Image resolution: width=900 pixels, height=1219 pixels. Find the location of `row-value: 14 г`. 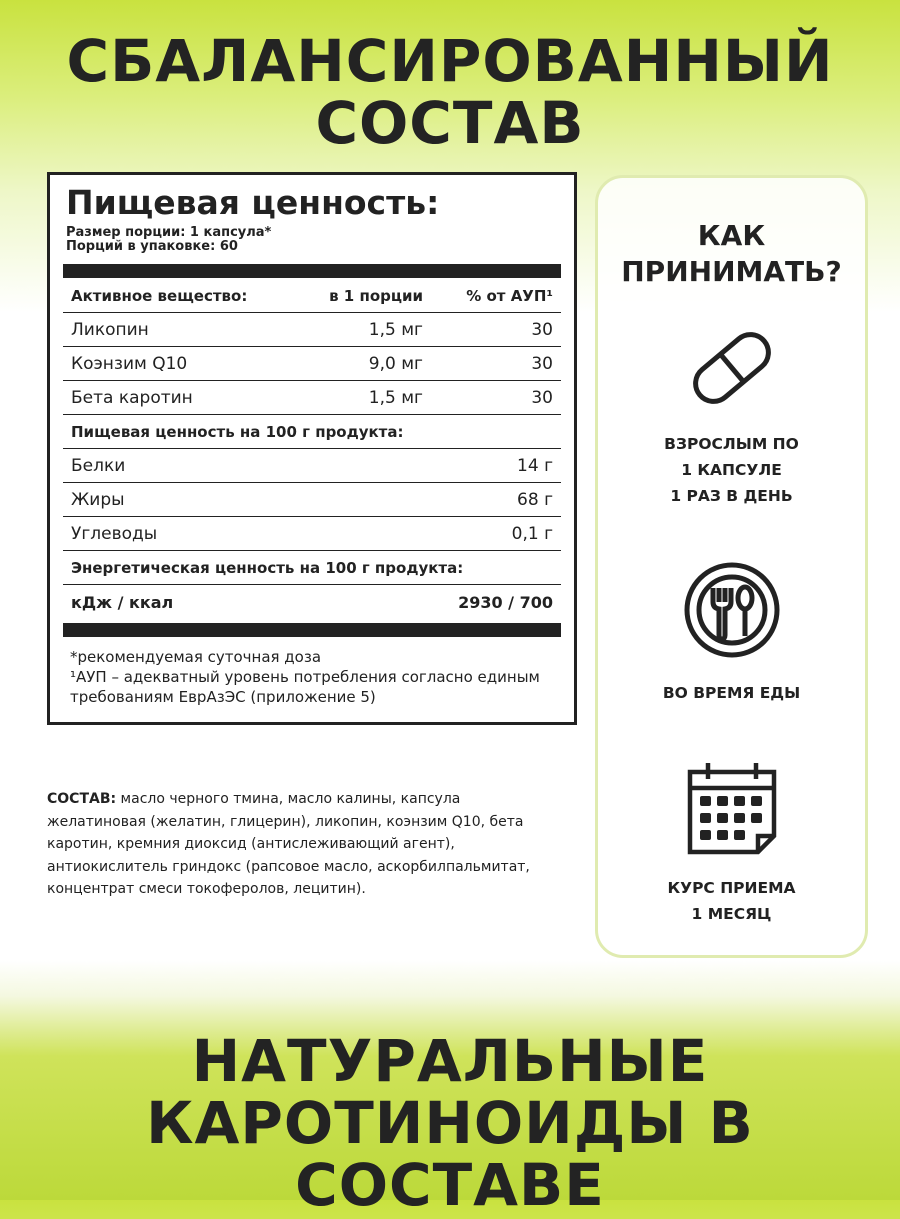

row-value: 14 г is located at coordinates (535, 465).